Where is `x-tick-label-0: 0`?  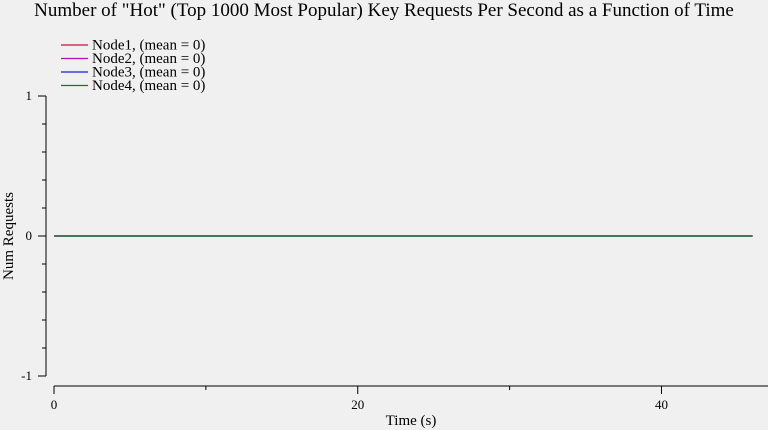
x-tick-label-0: 0 is located at coordinates (54, 404).